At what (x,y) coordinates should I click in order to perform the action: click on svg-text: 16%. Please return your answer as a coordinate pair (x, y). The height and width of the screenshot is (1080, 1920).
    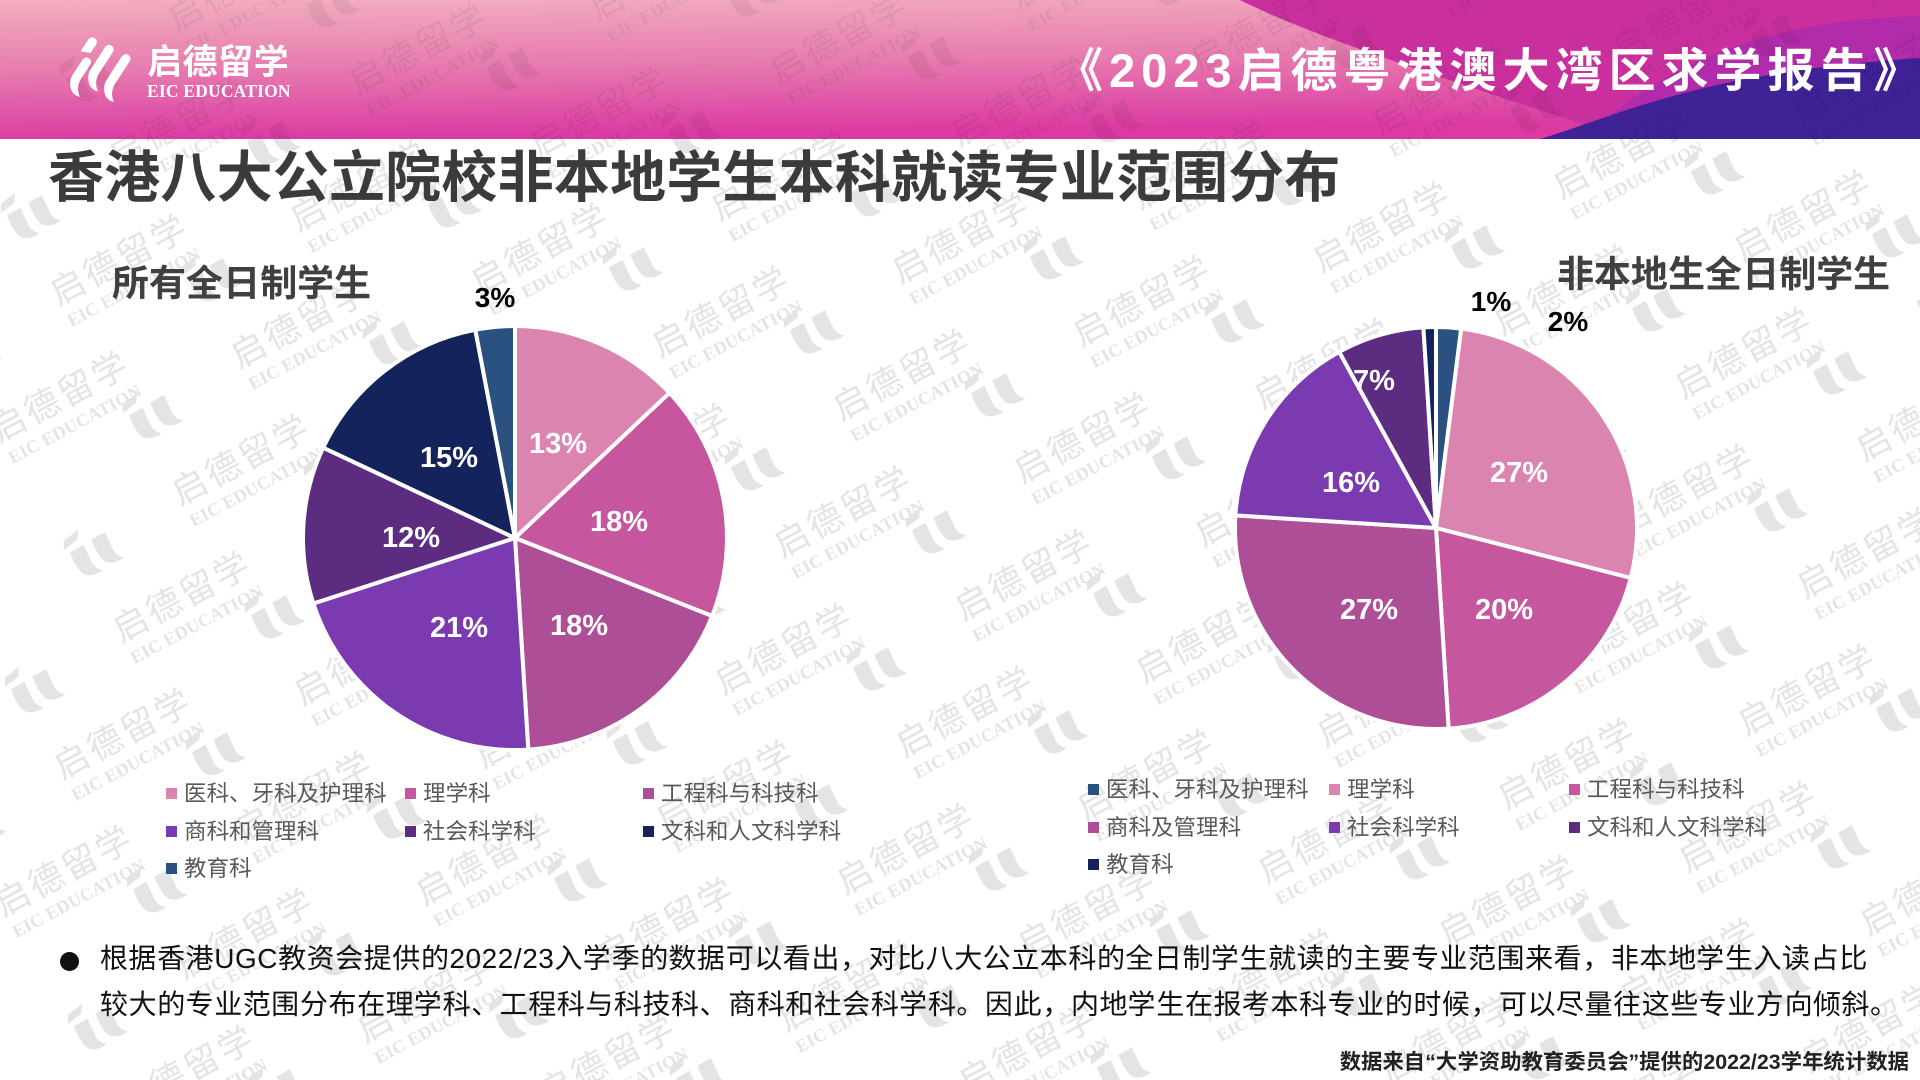
    Looking at the image, I should click on (1351, 483).